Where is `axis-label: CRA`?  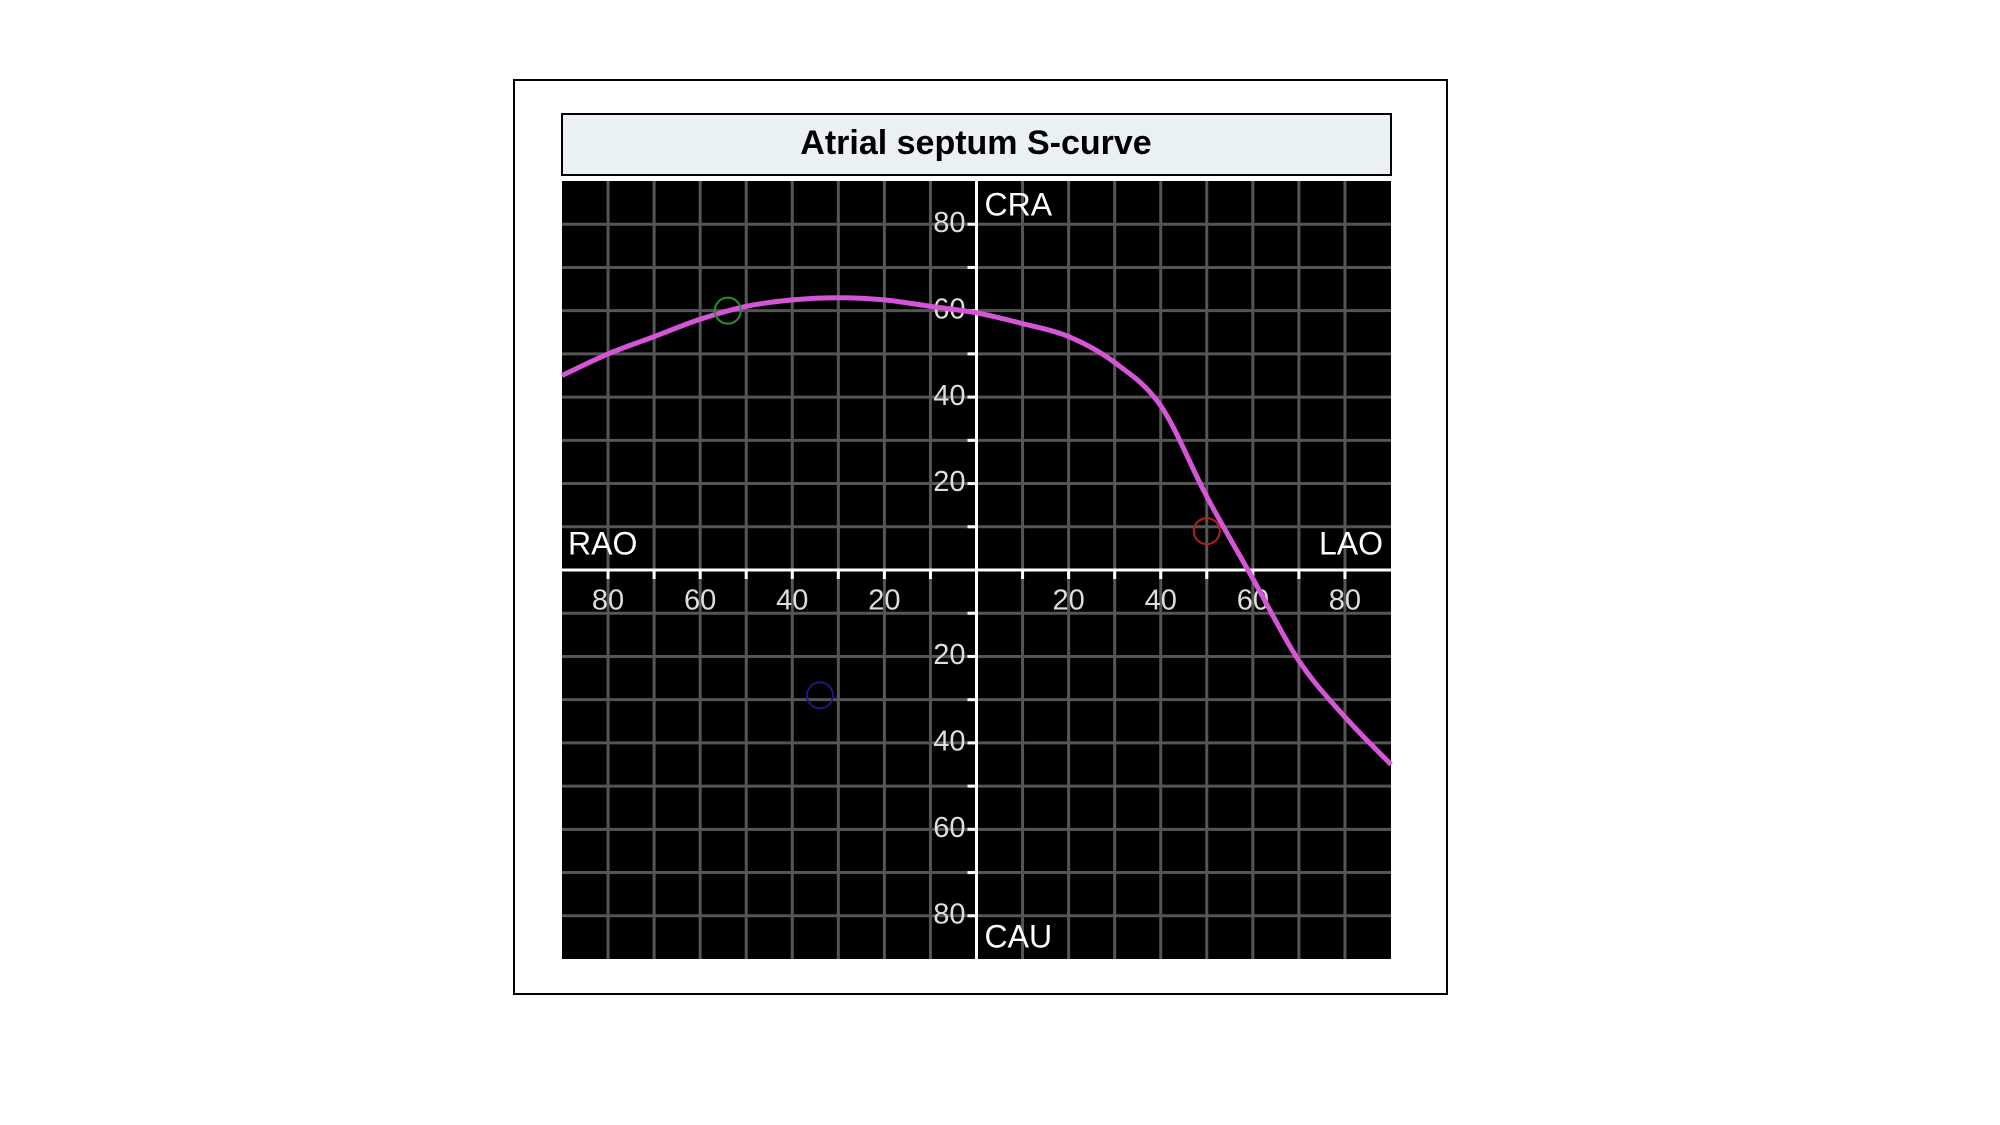
axis-label: CRA is located at coordinates (1019, 204).